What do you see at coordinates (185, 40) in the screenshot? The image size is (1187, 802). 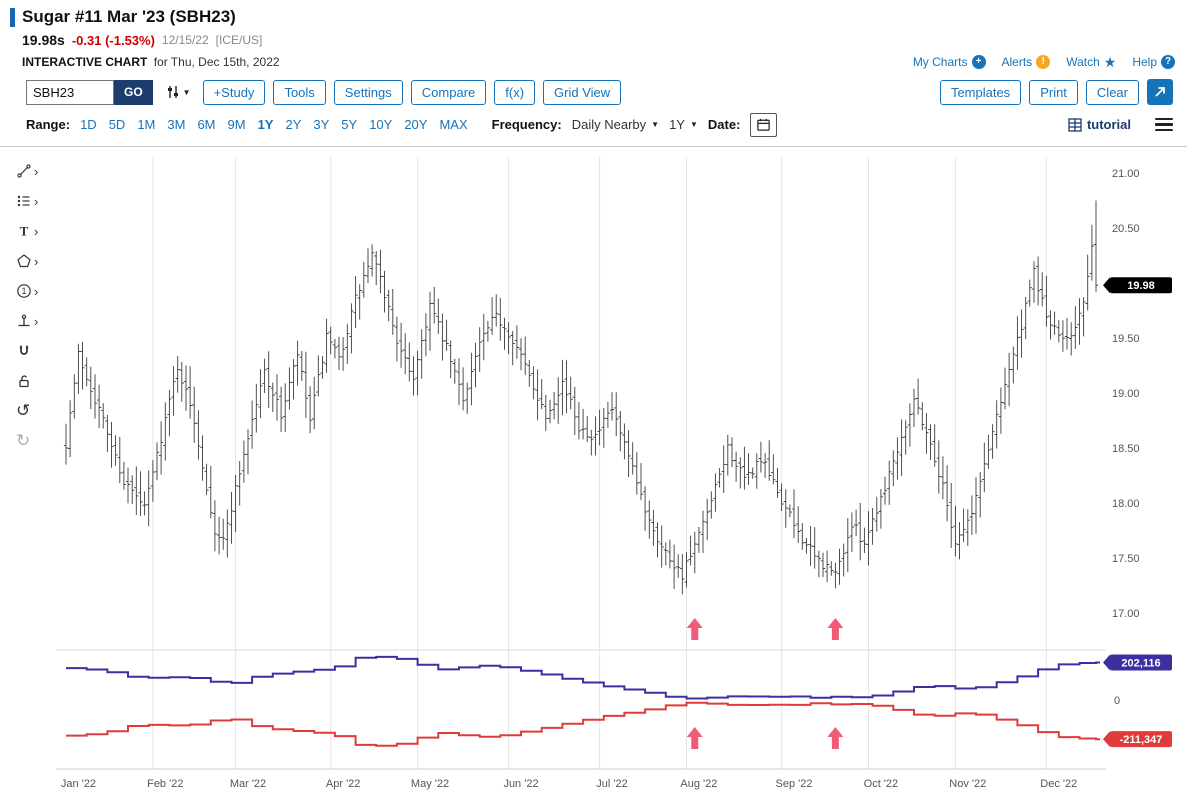 I see `quote-date: 12/15/22` at bounding box center [185, 40].